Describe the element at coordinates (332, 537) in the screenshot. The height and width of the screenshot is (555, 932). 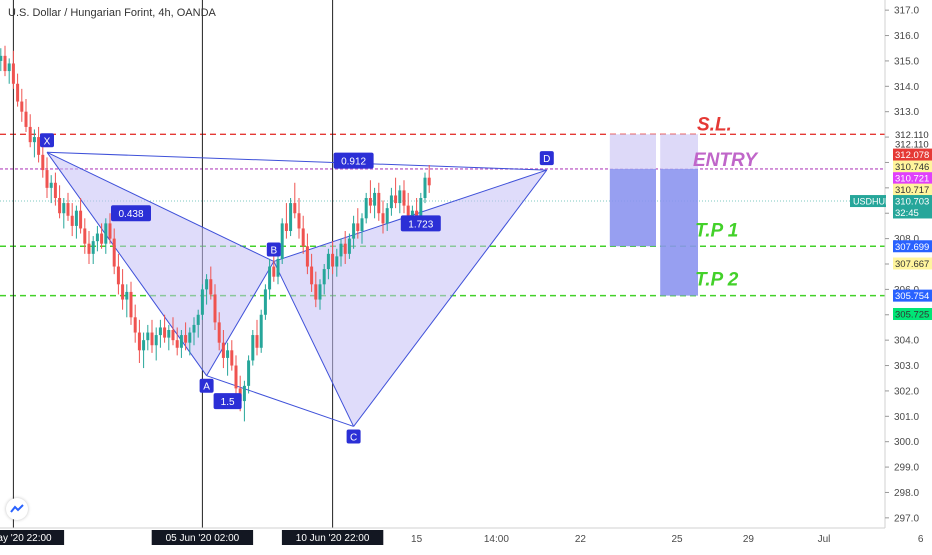
I see `time-tag: 10 Jun '20 22:00` at that location.